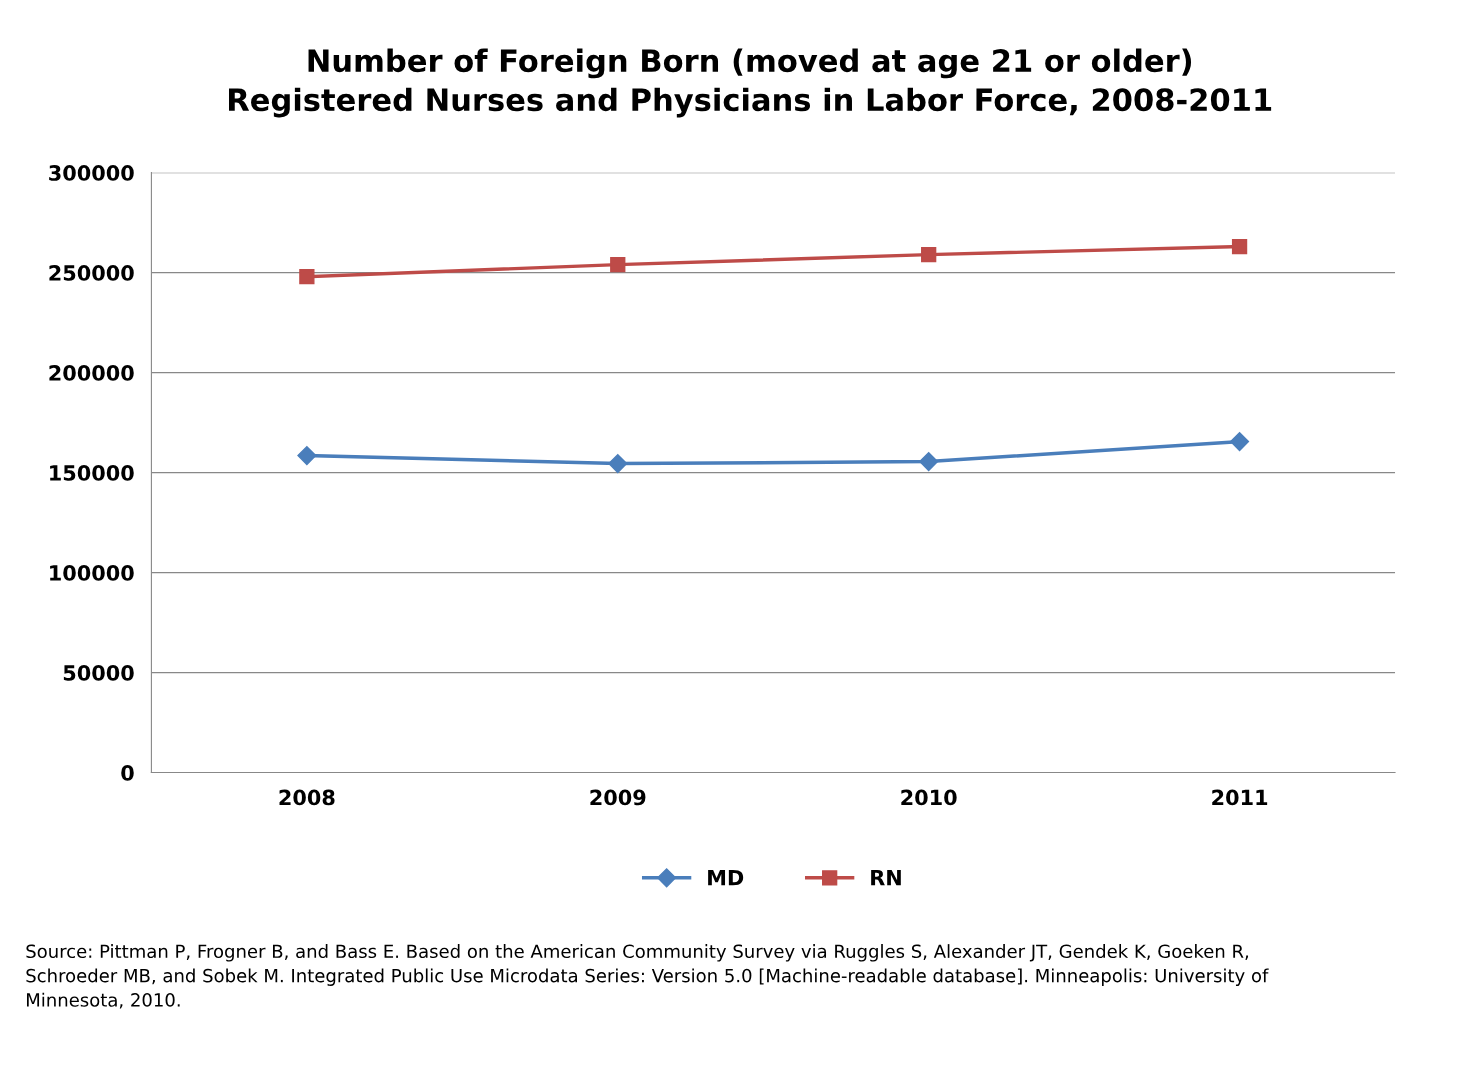  I want to click on x-tick-label: 2011, so click(1240, 797).